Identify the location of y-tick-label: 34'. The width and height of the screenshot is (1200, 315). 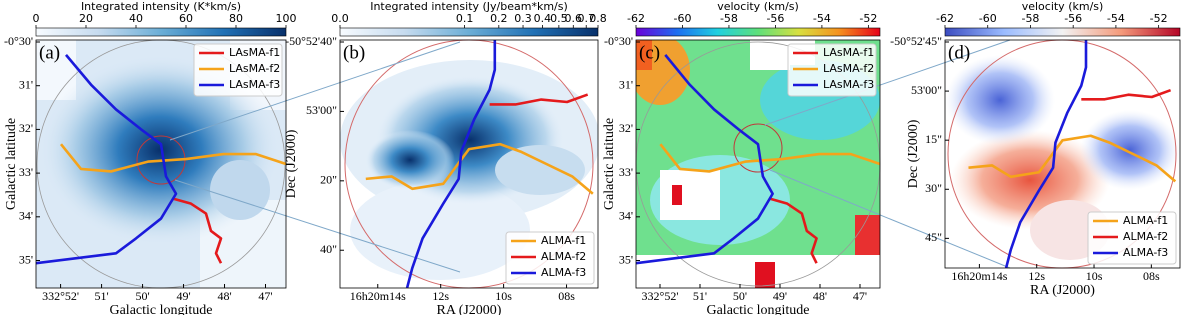
(626, 216).